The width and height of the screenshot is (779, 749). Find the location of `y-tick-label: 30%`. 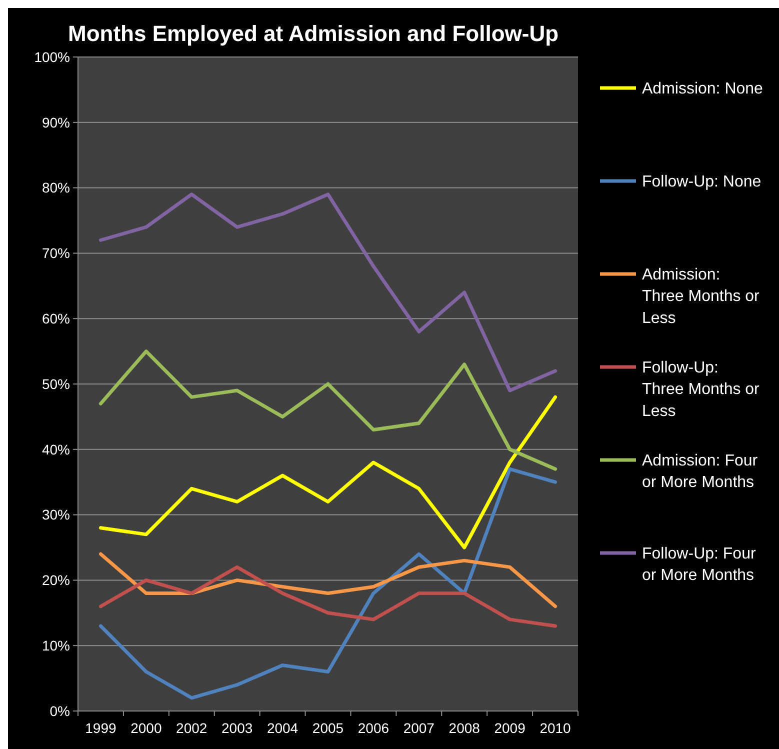

y-tick-label: 30% is located at coordinates (56, 514).